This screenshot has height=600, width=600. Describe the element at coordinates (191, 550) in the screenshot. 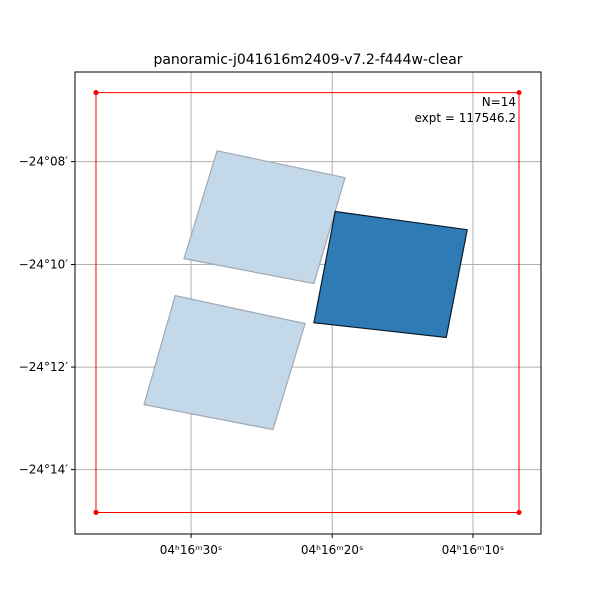

I see `x-tick-label: 04ʰ16ᵐ30ˢ` at that location.